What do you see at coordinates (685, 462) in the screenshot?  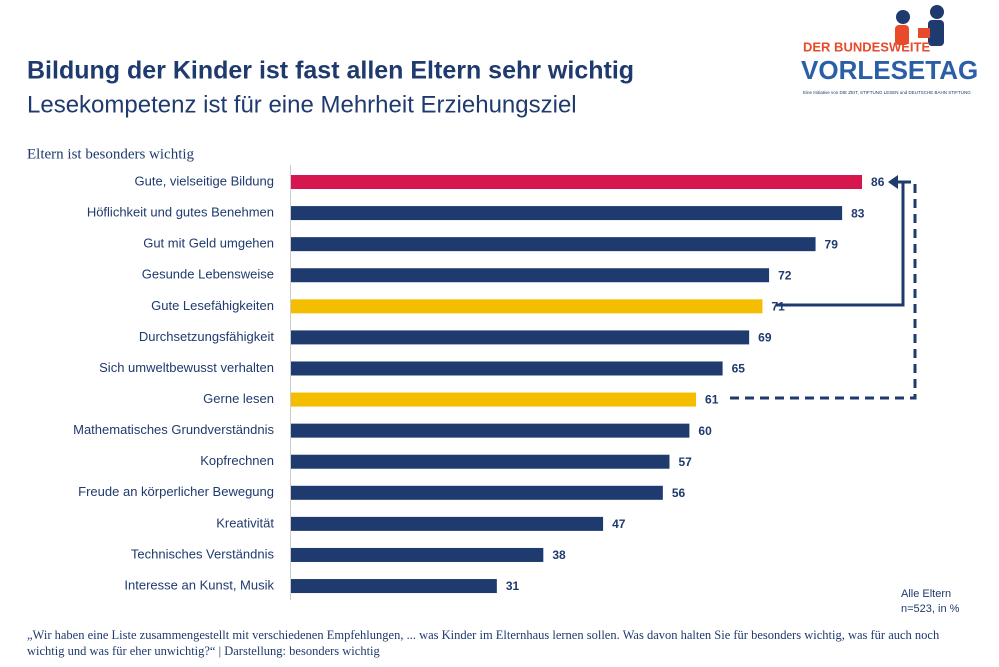 I see `value-label: 57` at bounding box center [685, 462].